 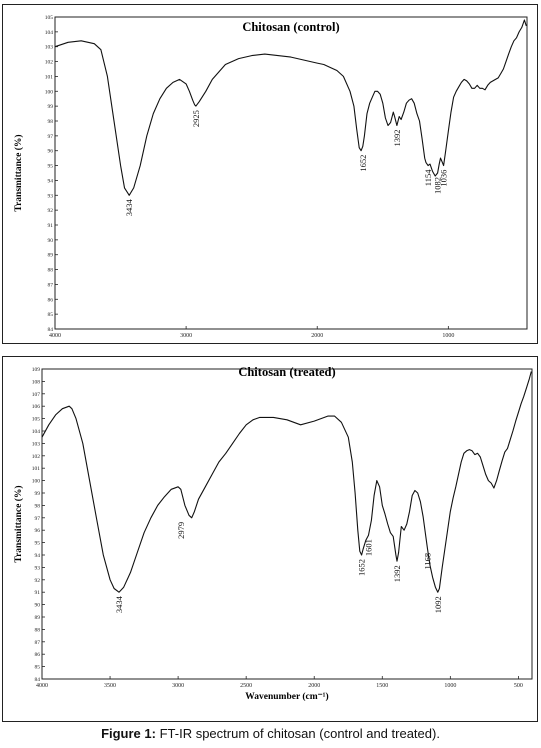 What do you see at coordinates (36, 407) in the screenshot?
I see `y-tick-label: 106` at bounding box center [36, 407].